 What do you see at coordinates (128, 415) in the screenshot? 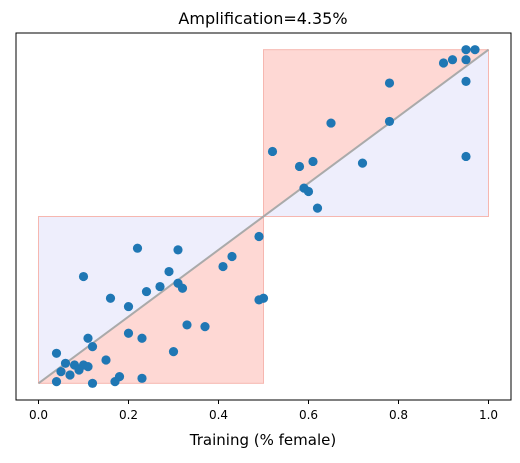
I see `x-tick-label-1: 0.2` at bounding box center [128, 415].